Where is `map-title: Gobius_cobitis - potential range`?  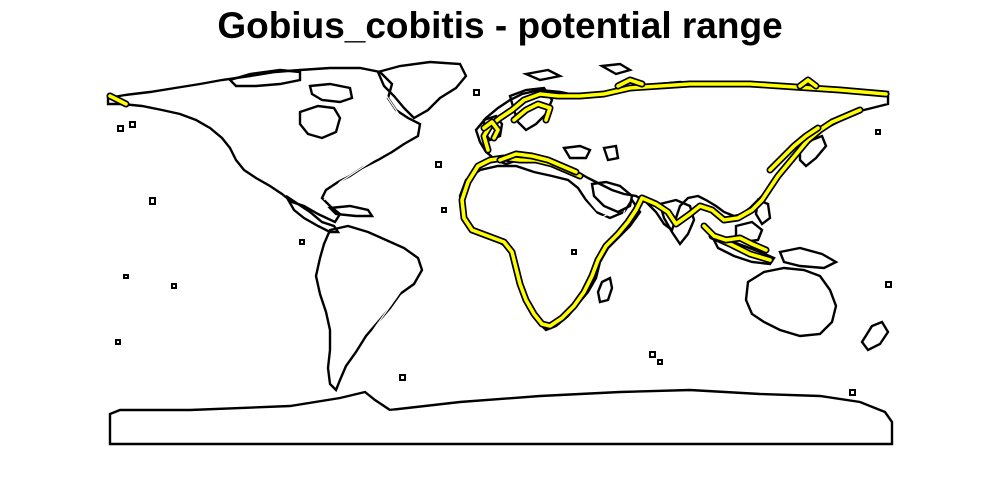
map-title: Gobius_cobitis - potential range is located at coordinates (500, 25).